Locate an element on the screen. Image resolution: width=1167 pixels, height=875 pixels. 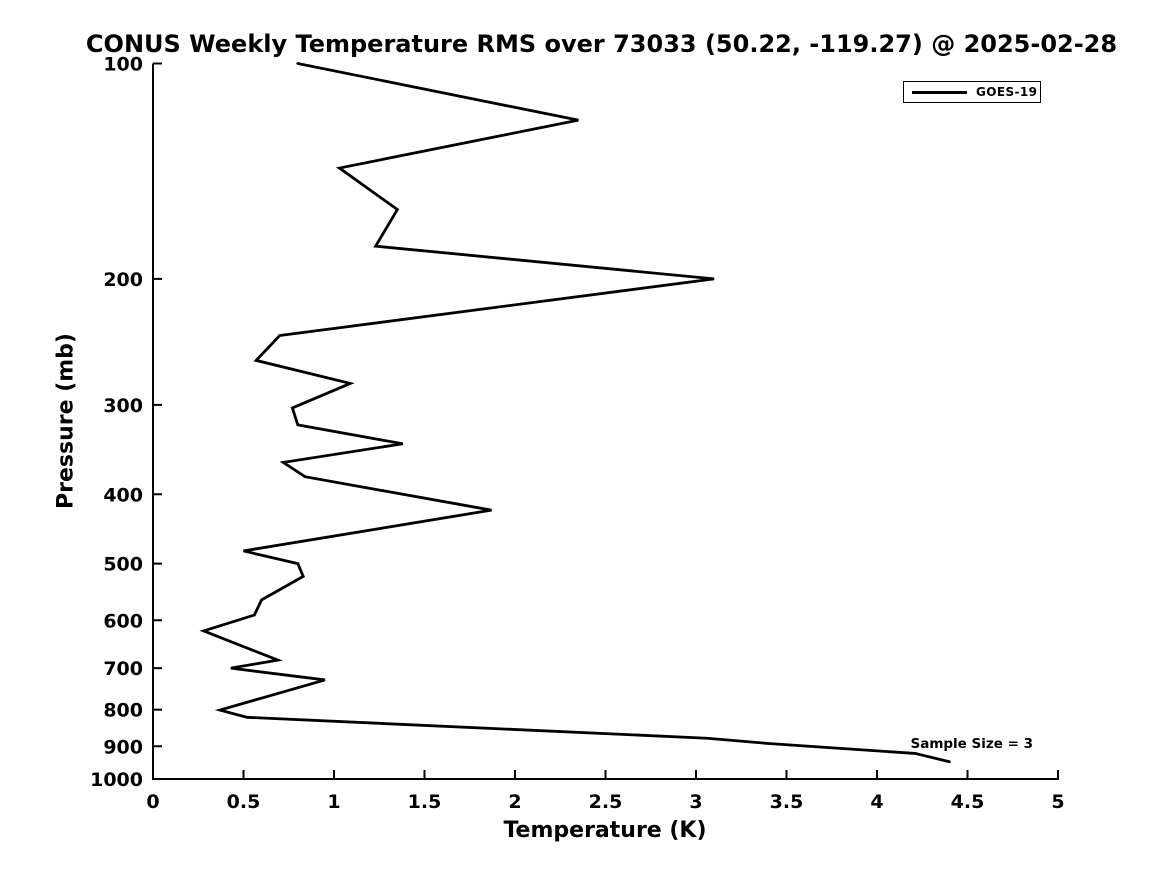
y-tick-label: 700 is located at coordinates (123, 669).